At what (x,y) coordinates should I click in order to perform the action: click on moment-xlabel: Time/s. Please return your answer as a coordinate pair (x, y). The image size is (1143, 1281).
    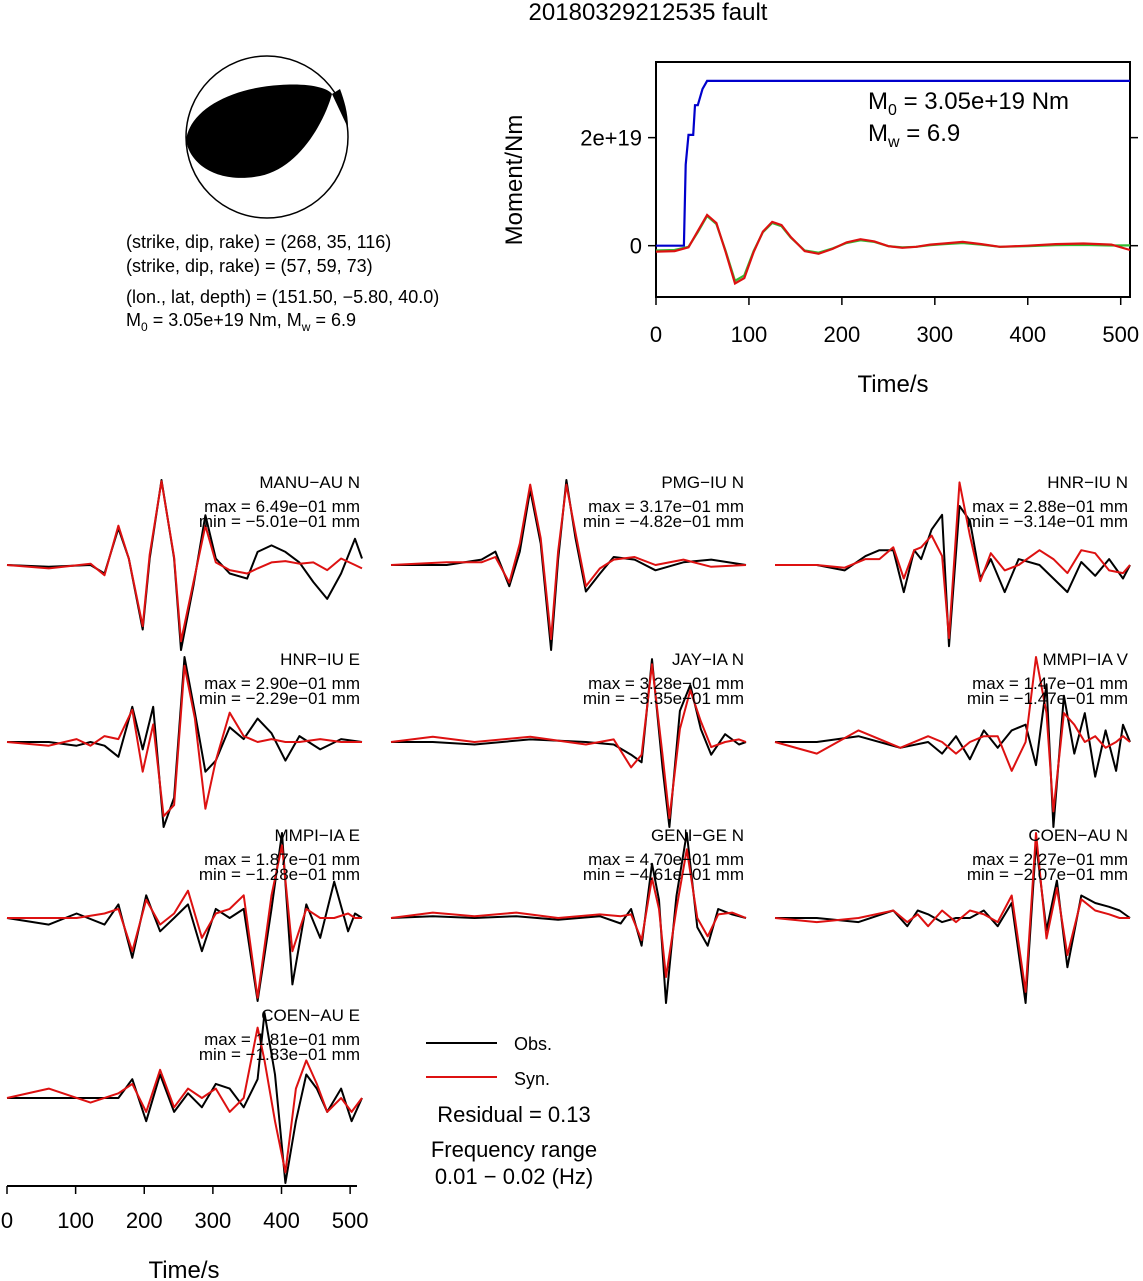
    Looking at the image, I should click on (892, 384).